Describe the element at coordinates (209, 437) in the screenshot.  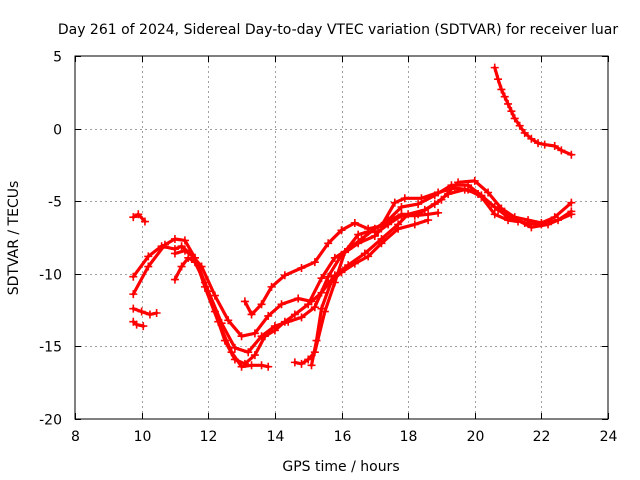
I see `x-tick-label: 12` at that location.